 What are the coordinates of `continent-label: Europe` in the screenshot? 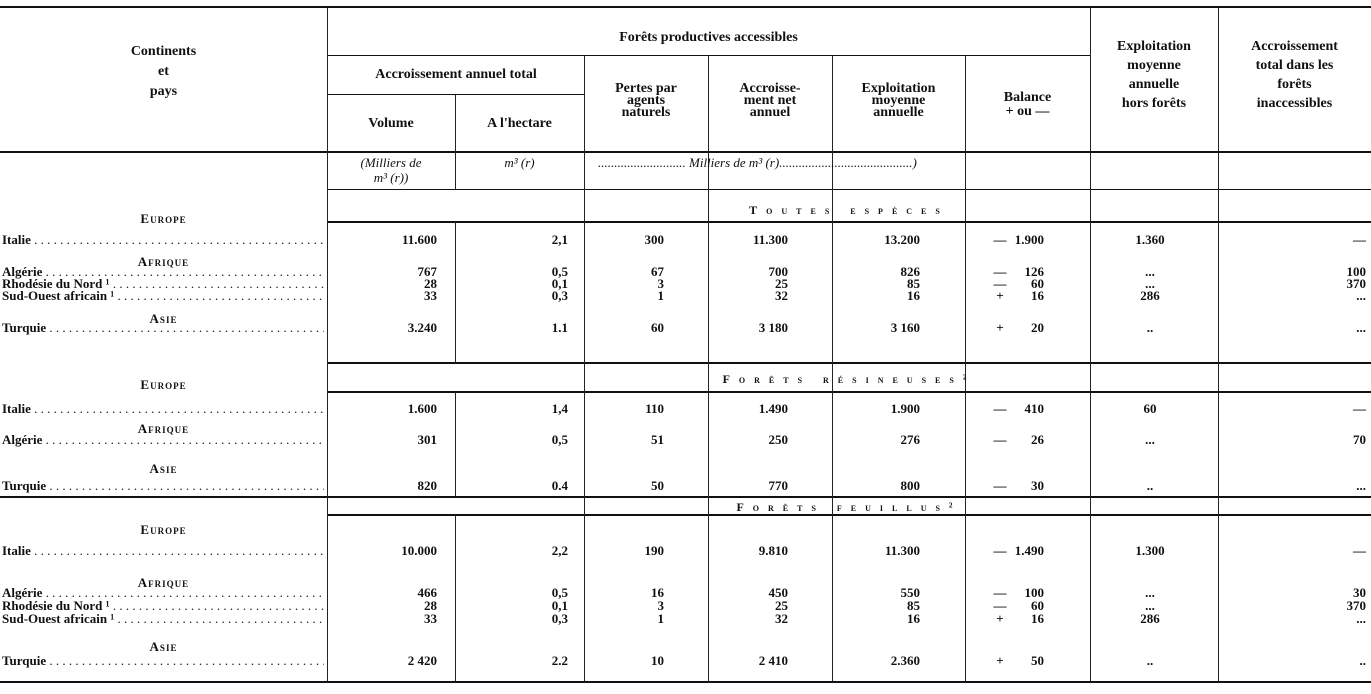 It's located at (163, 218).